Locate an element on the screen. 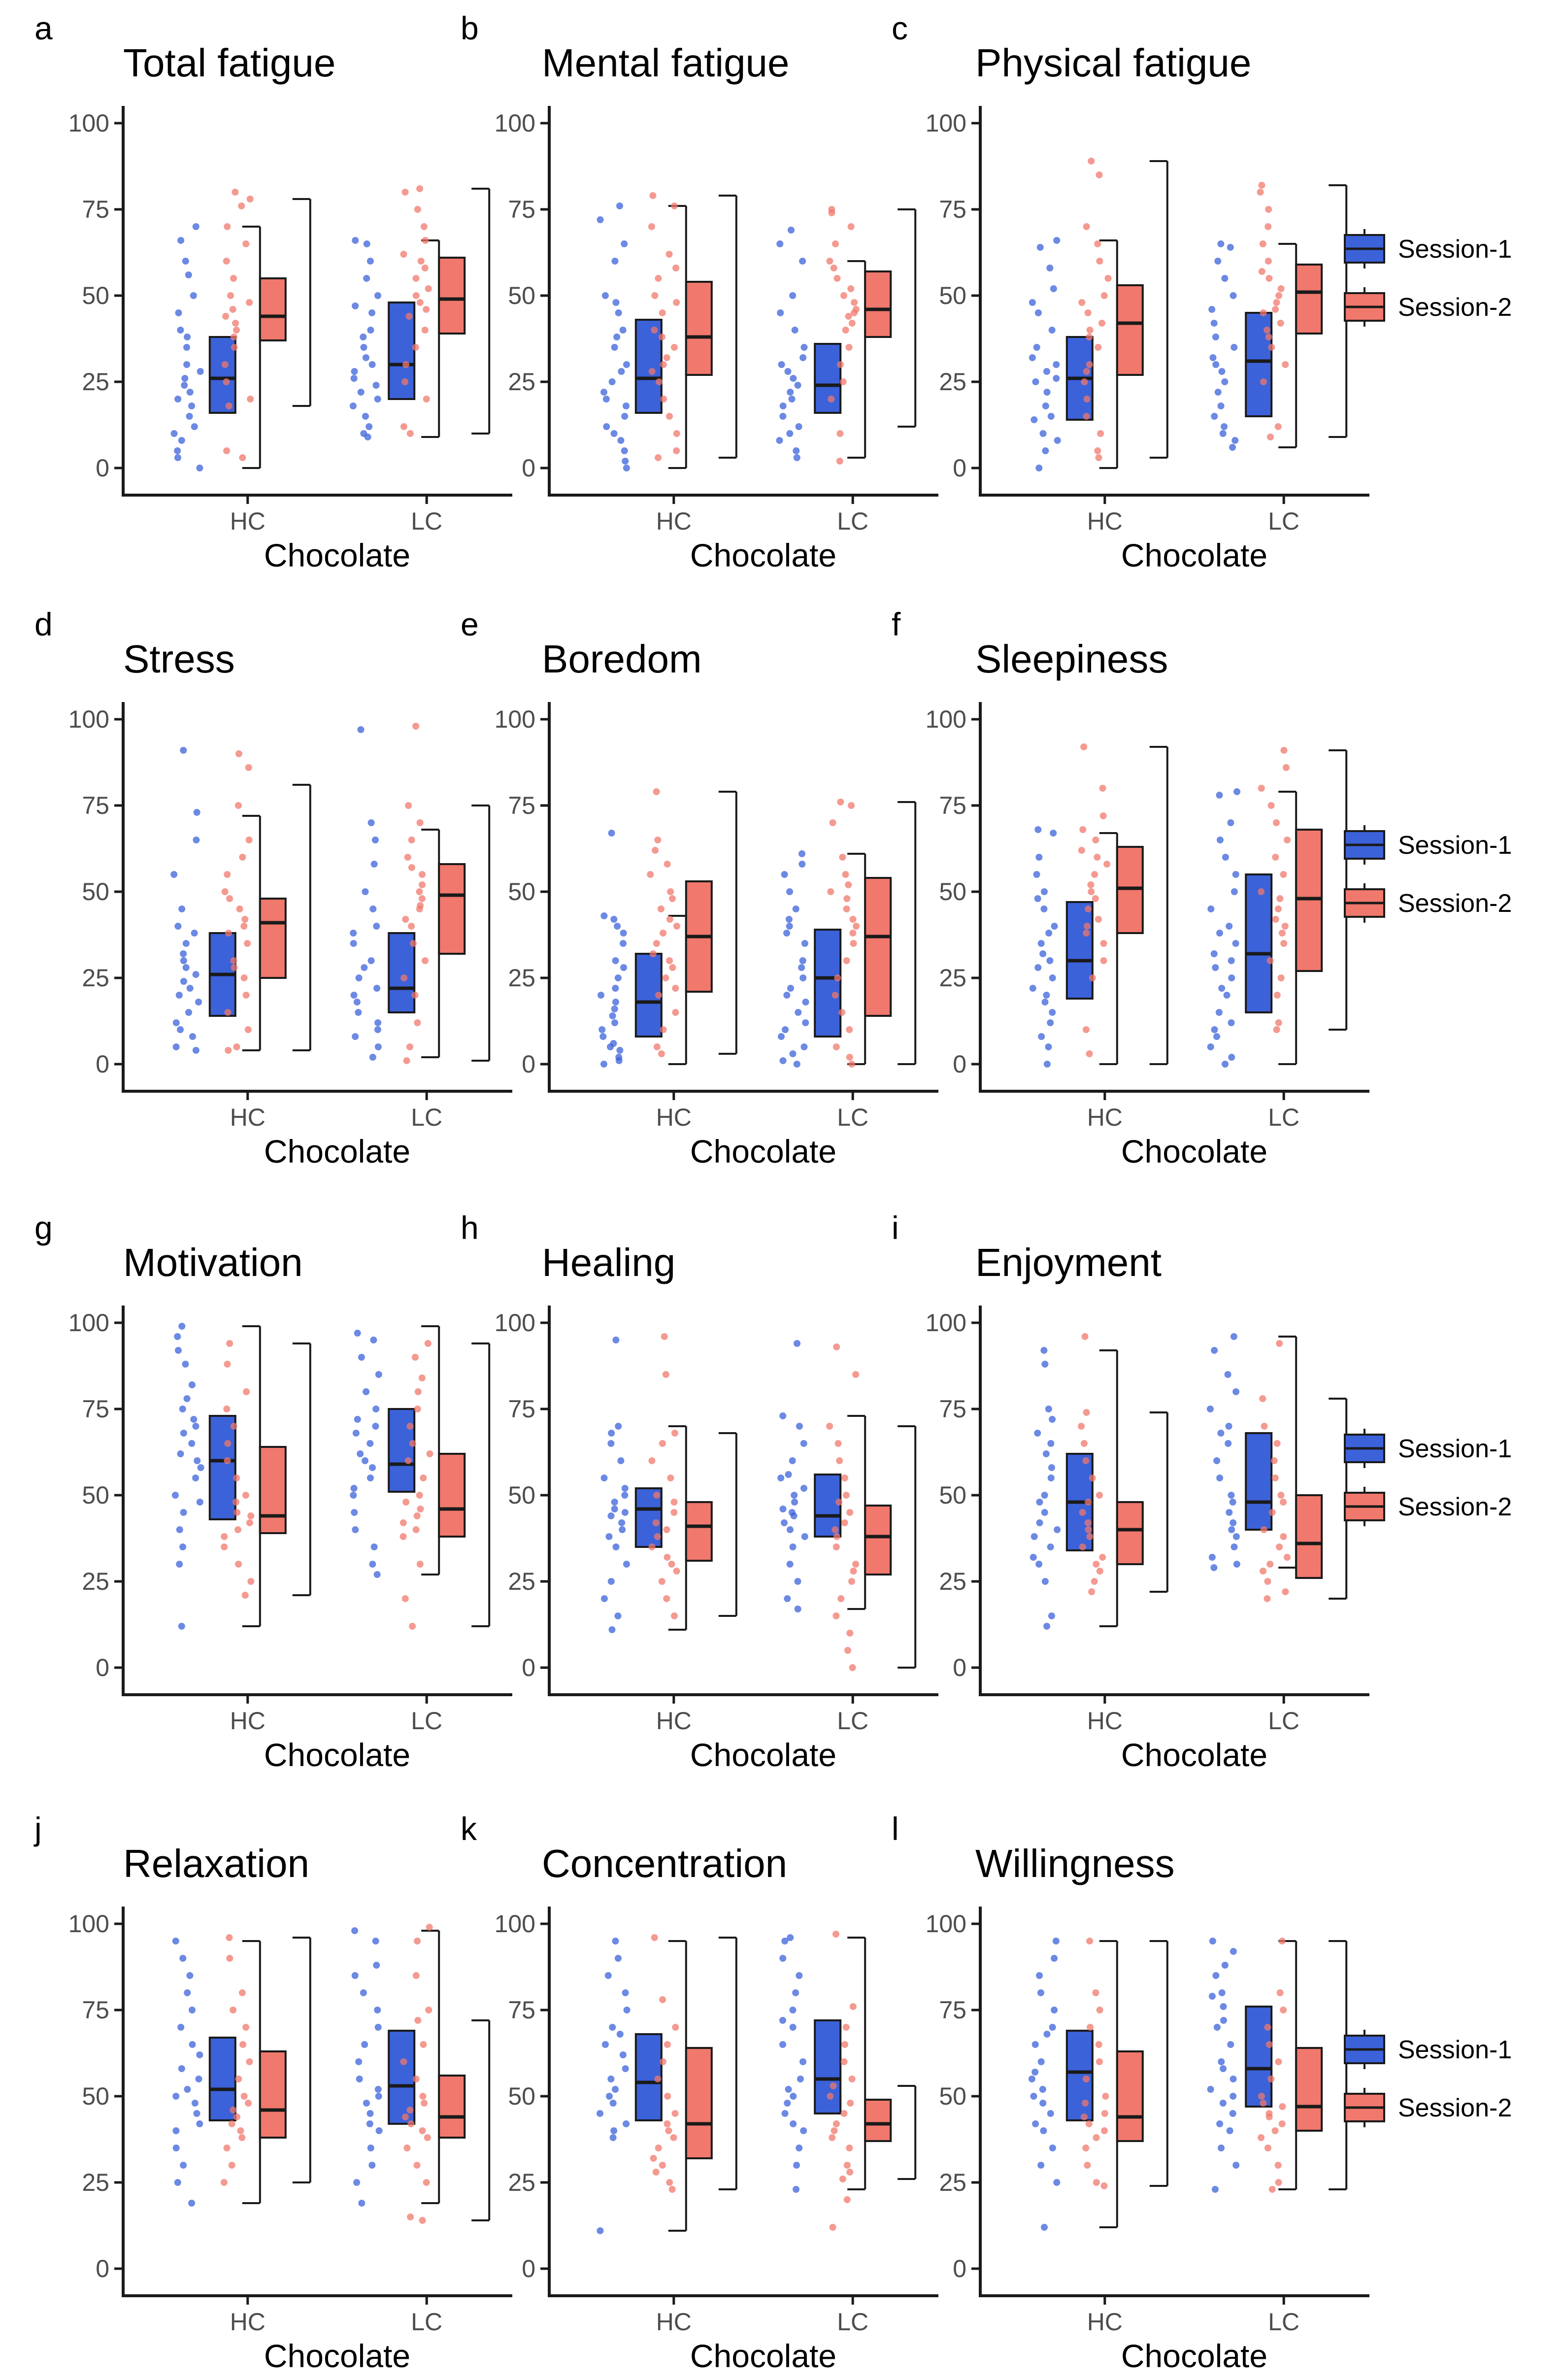  panel-title: Total fatigue is located at coordinates (229, 63).